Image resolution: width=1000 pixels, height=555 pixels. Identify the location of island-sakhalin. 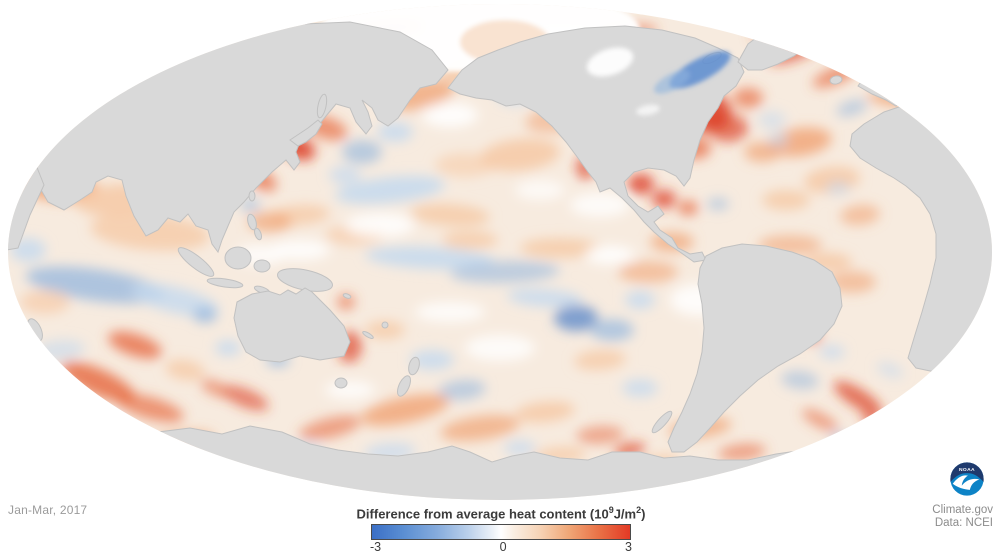
(322, 106).